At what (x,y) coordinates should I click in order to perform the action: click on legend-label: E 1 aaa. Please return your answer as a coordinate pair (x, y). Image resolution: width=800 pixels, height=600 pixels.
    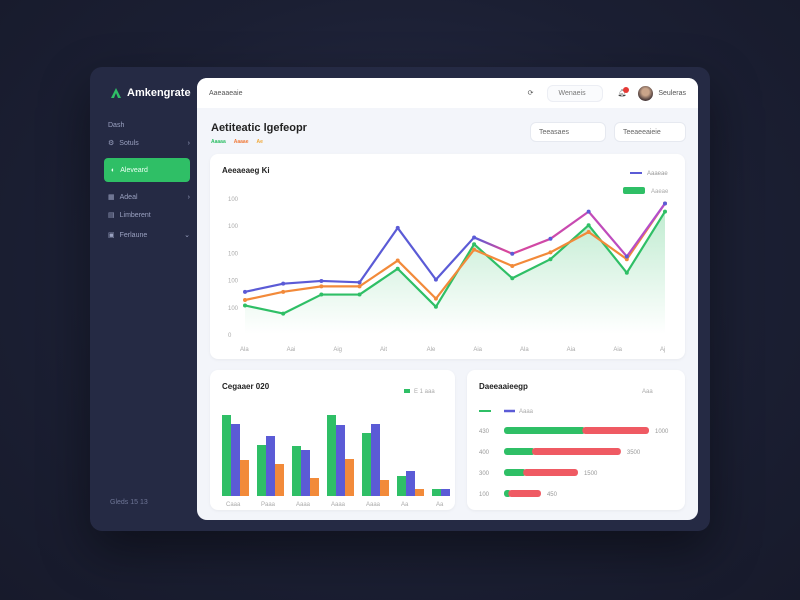
    Looking at the image, I should click on (424, 392).